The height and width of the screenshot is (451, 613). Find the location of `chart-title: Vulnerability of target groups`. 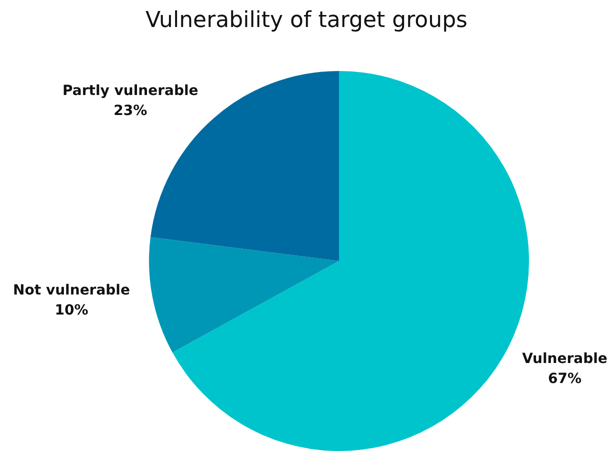

chart-title: Vulnerability of target groups is located at coordinates (306, 20).